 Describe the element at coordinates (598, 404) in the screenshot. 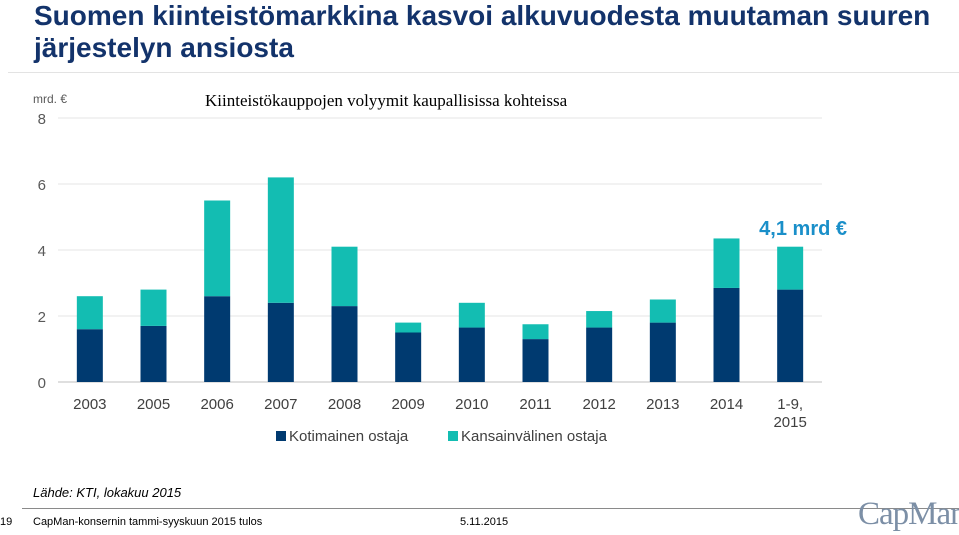

I see `x-tick-label: 2012` at that location.